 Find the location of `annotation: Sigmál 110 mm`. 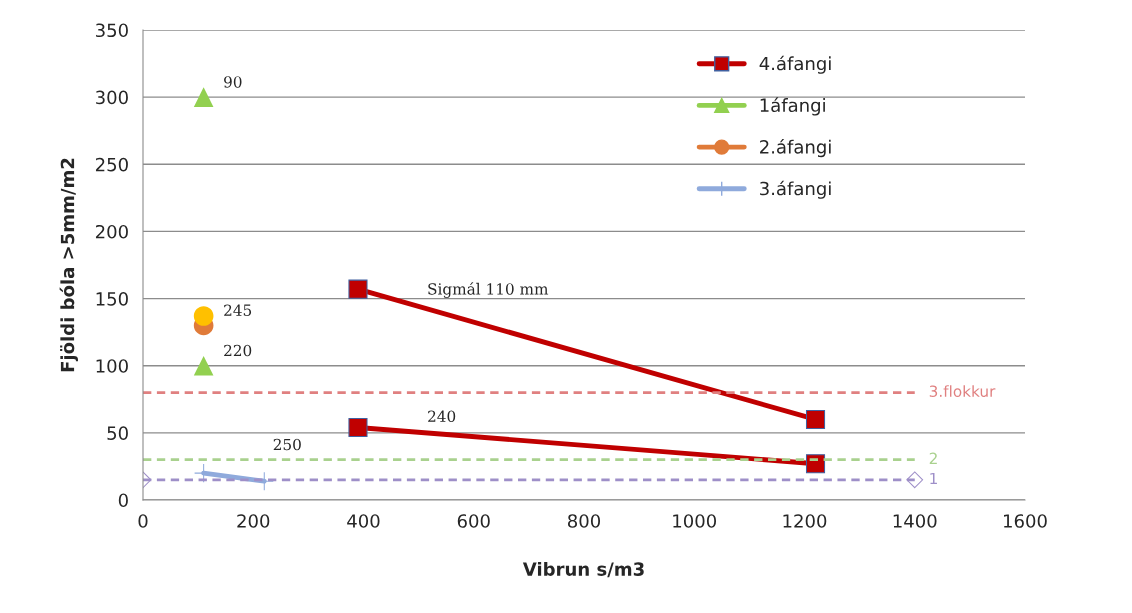

annotation: Sigmál 110 mm is located at coordinates (488, 290).